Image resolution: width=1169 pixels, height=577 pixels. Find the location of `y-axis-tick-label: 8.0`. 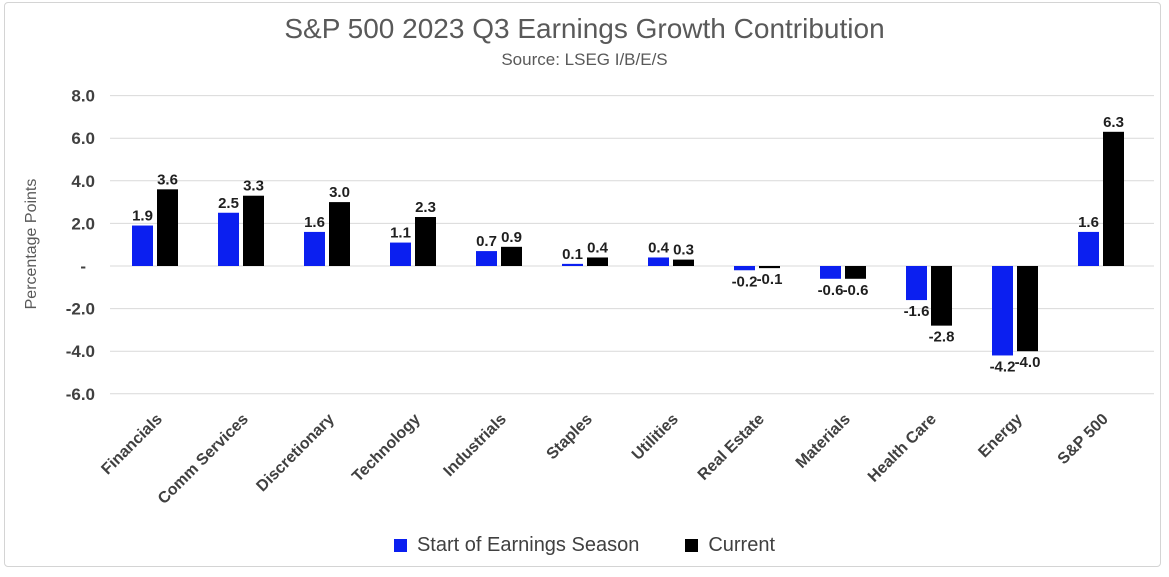

y-axis-tick-label: 8.0 is located at coordinates (83, 96).